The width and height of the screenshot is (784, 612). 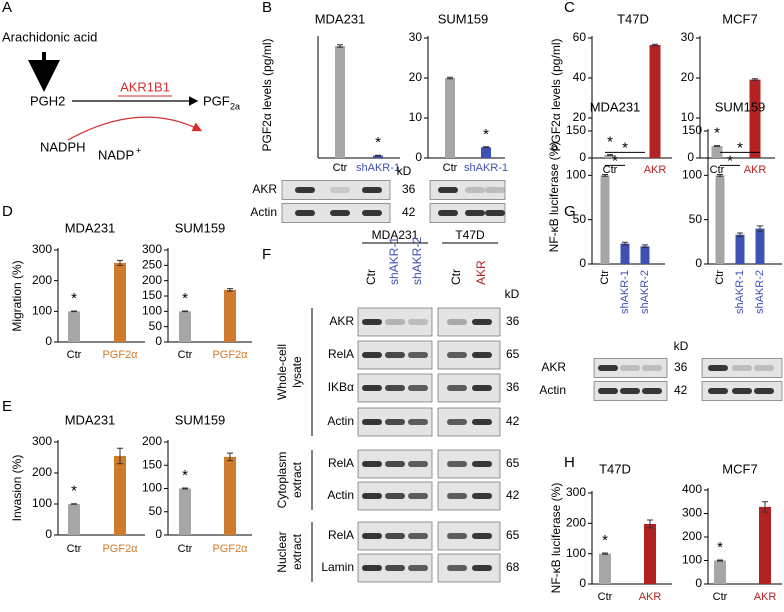 What do you see at coordinates (645, 292) in the screenshot?
I see `category-label: shAKR-2` at bounding box center [645, 292].